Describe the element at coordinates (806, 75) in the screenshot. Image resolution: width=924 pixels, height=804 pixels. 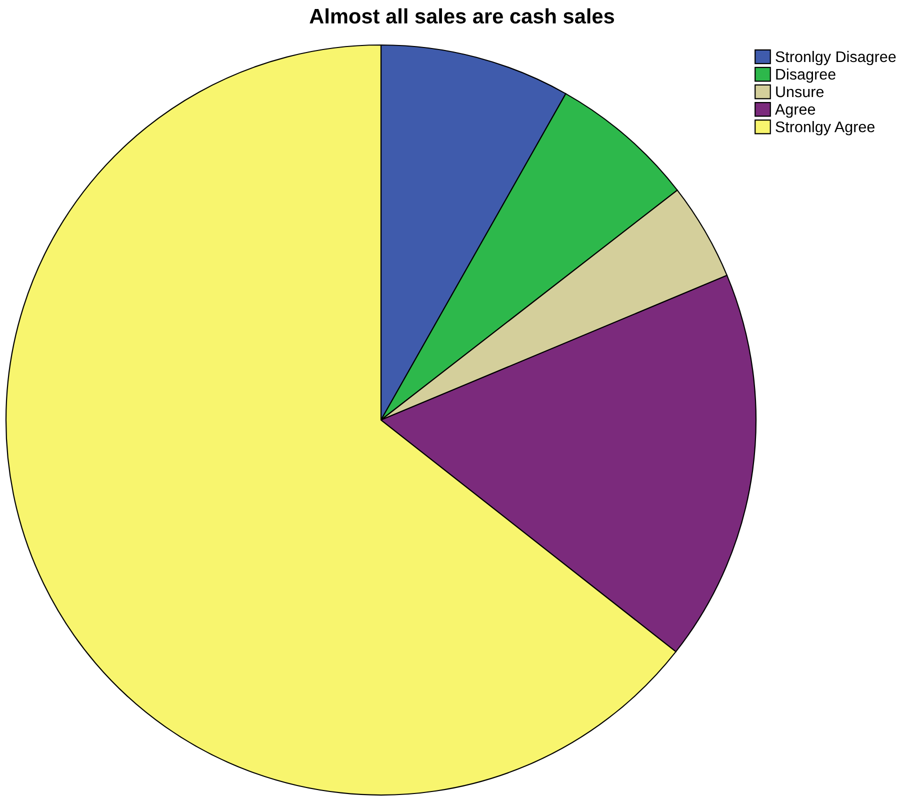
I see `legend-label: Disagree` at that location.